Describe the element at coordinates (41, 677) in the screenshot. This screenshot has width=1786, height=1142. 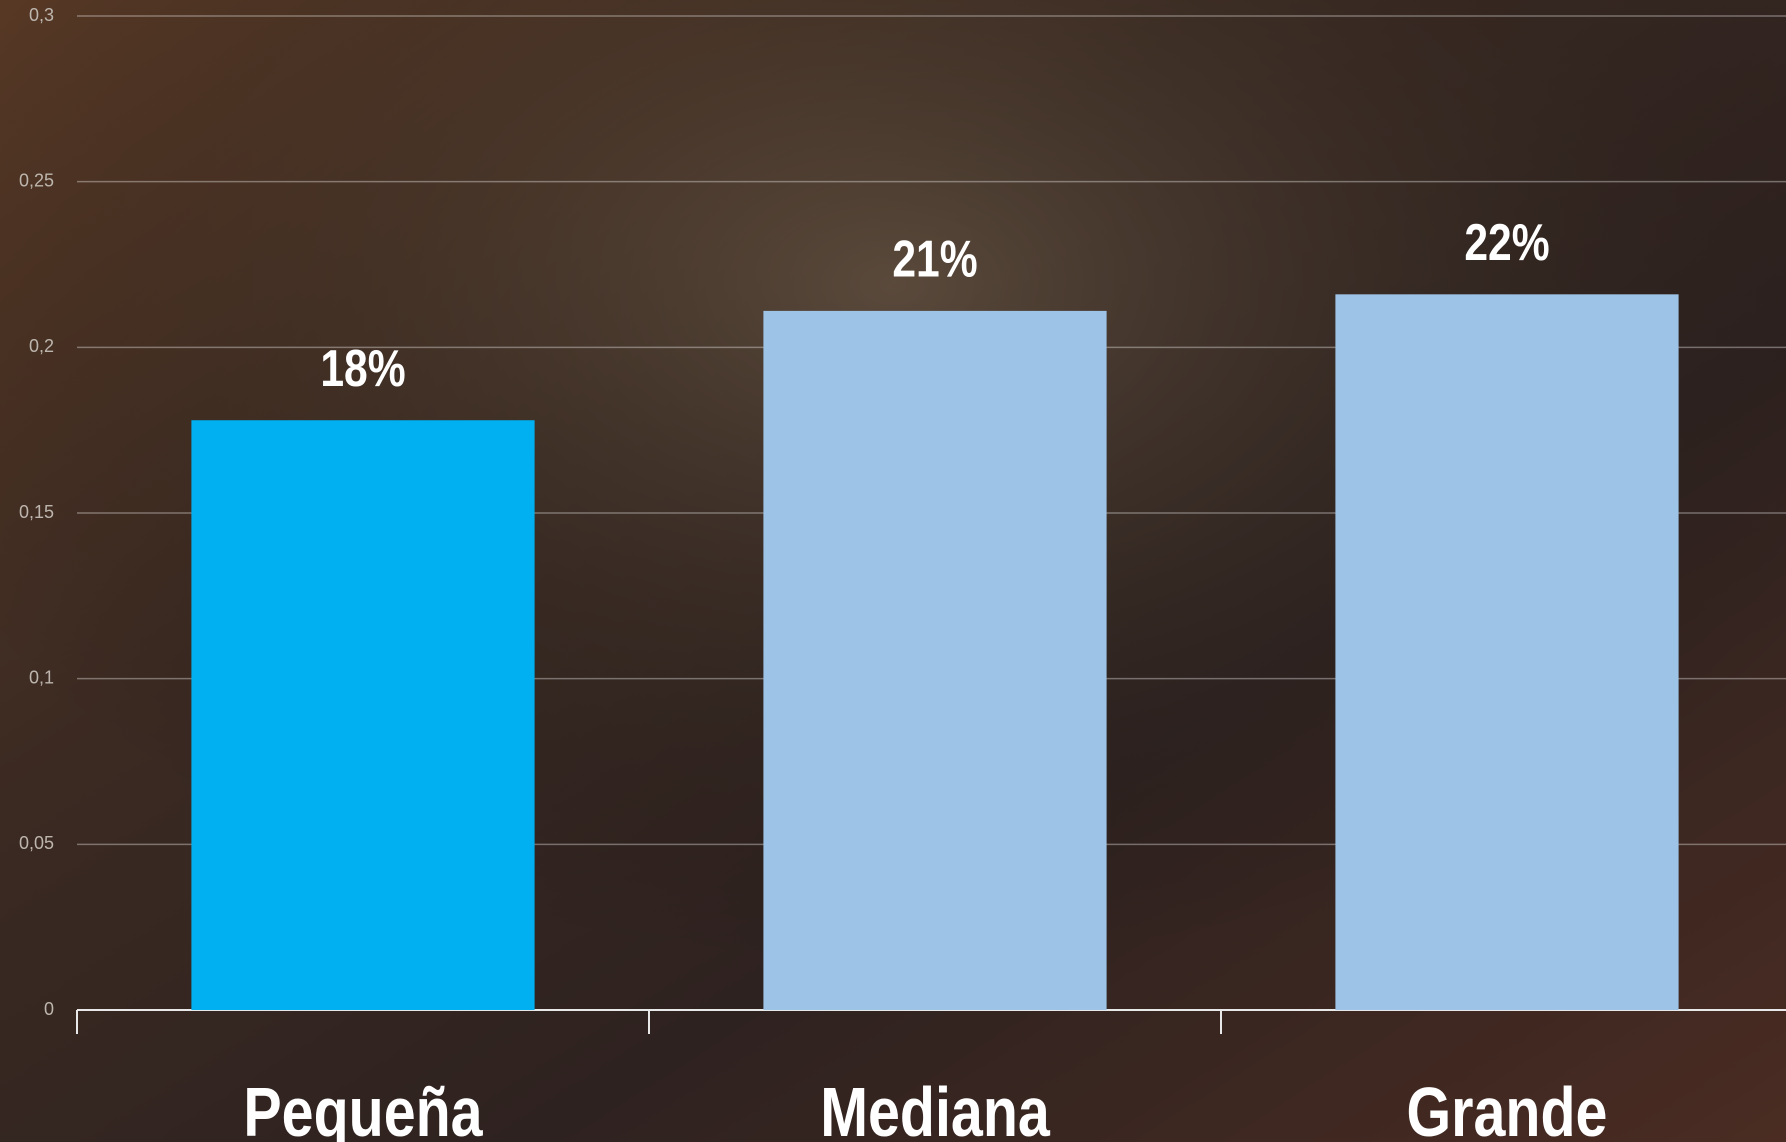
I see `y-tick-label: 0,1` at that location.